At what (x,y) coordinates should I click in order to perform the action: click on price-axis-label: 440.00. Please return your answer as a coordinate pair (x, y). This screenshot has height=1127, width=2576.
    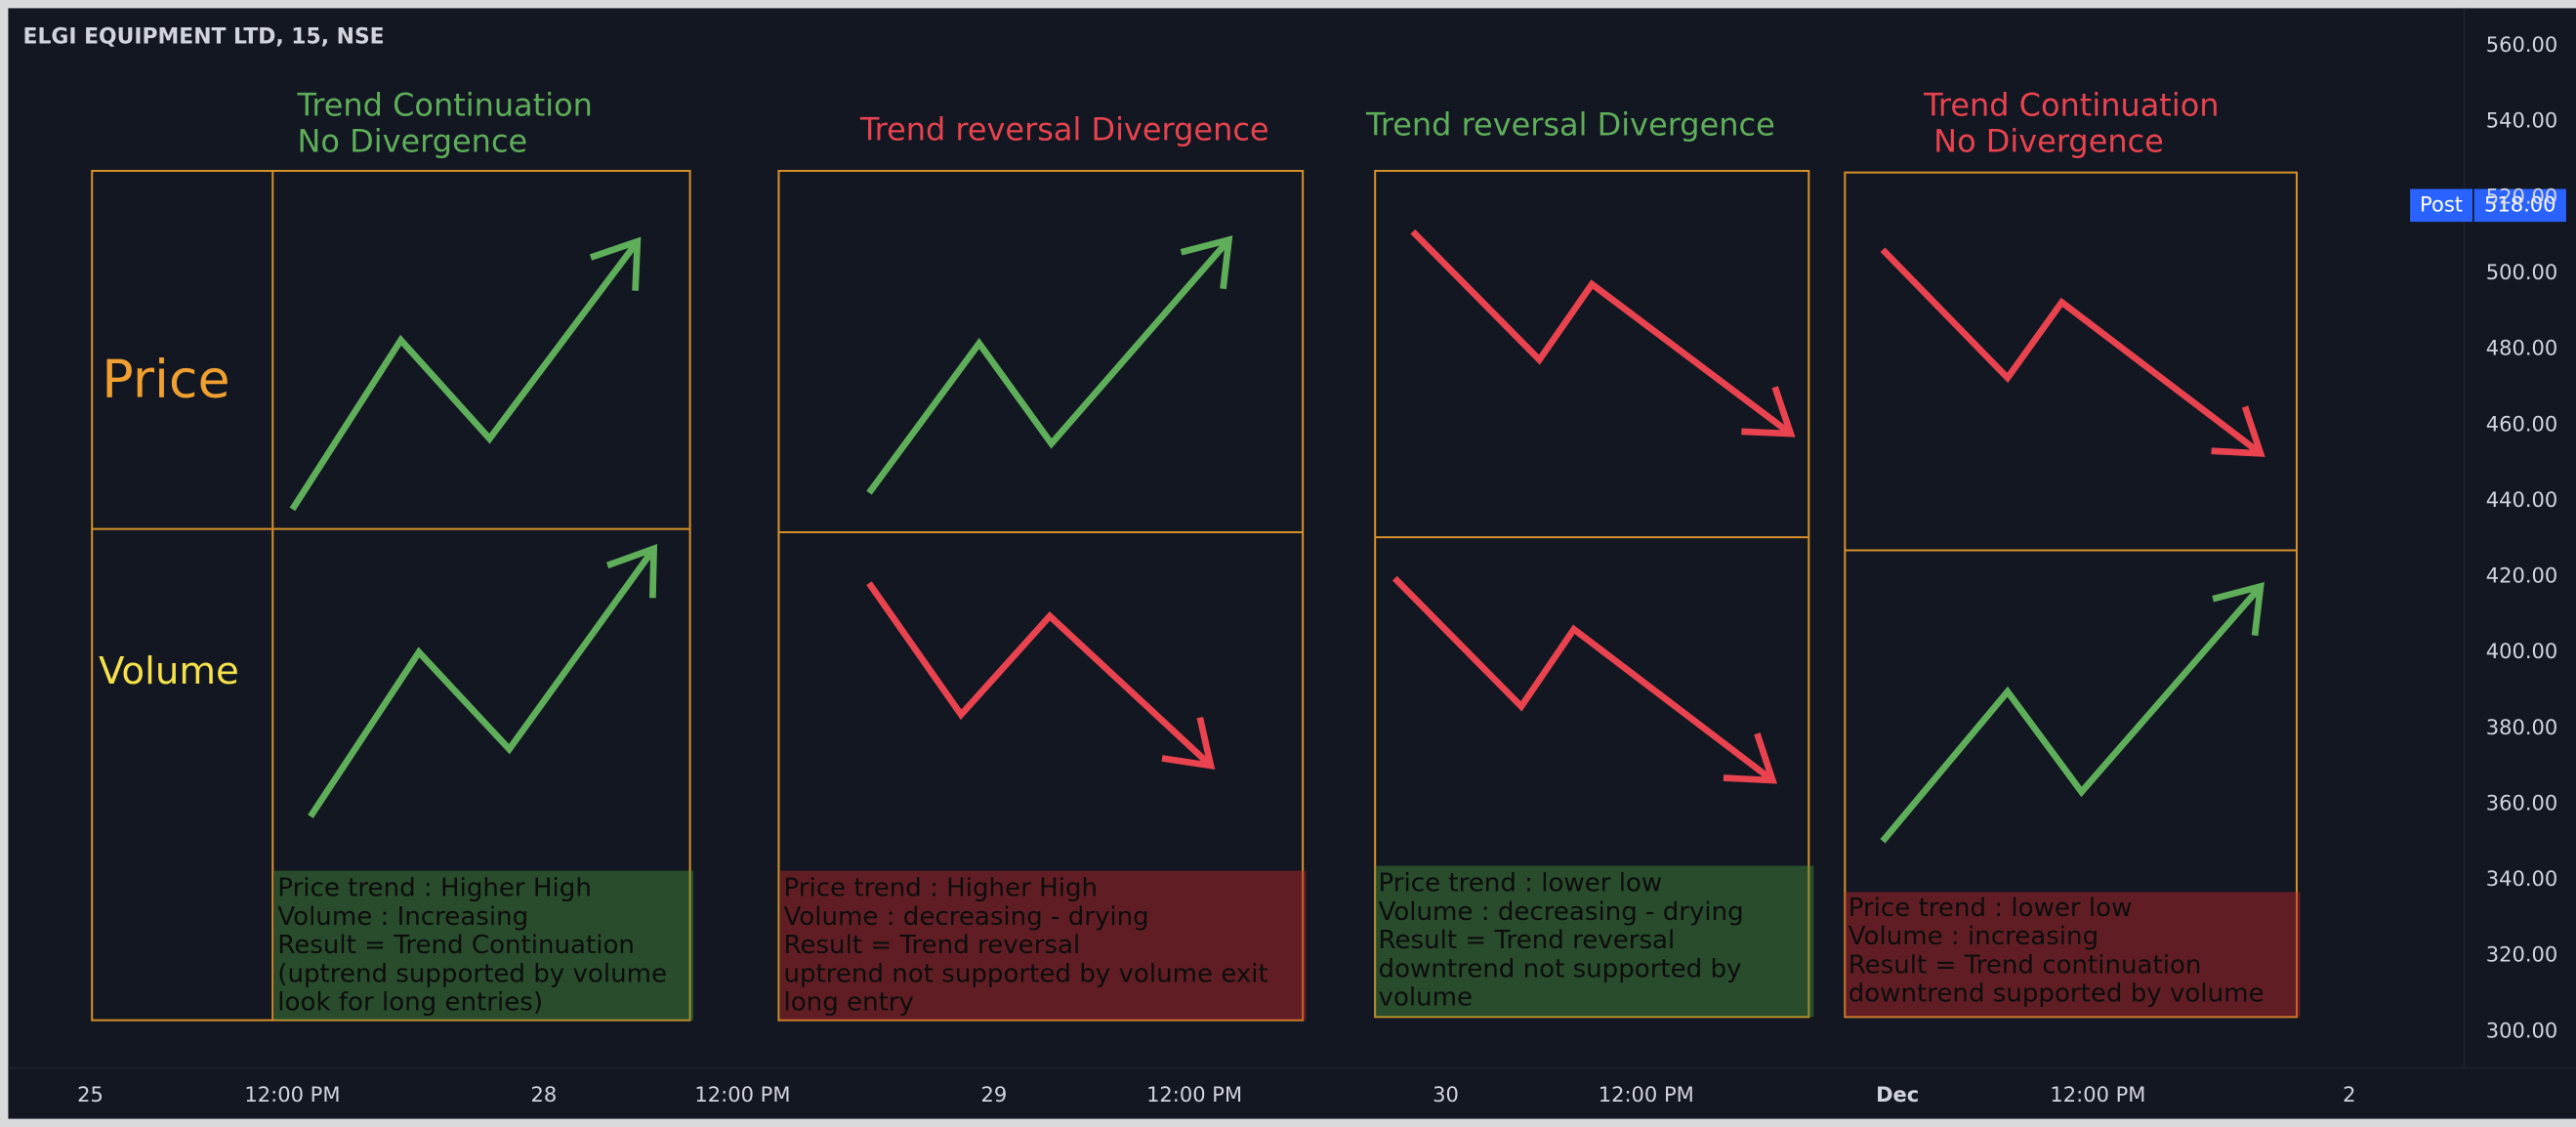
    Looking at the image, I should click on (2522, 499).